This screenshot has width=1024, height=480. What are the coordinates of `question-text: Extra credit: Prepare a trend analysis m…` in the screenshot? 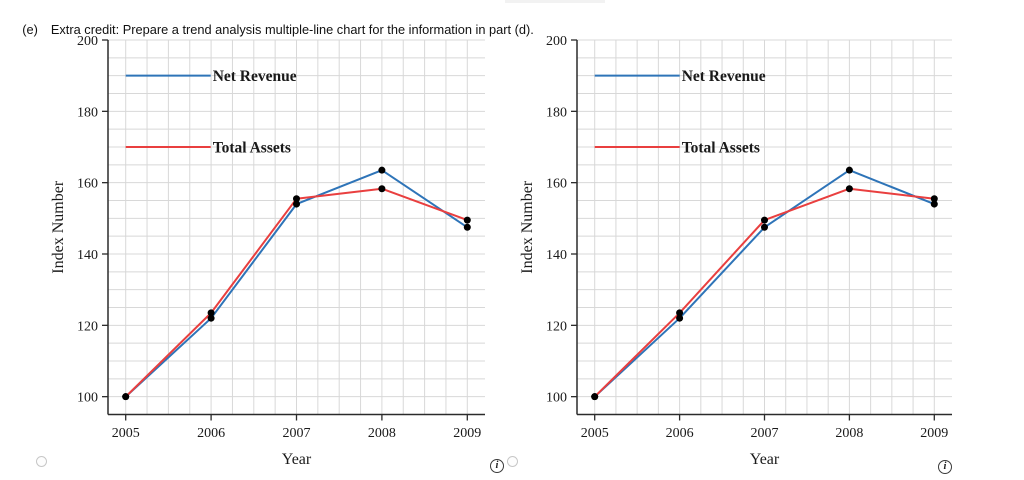 It's located at (292, 29).